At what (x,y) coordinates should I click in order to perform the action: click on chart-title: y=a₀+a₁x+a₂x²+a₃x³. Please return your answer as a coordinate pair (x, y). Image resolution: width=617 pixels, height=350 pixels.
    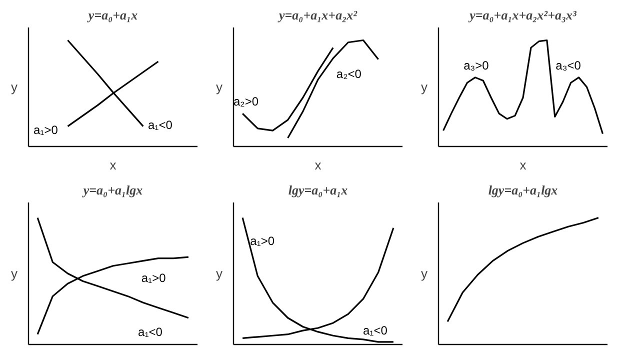
    Looking at the image, I should click on (523, 15).